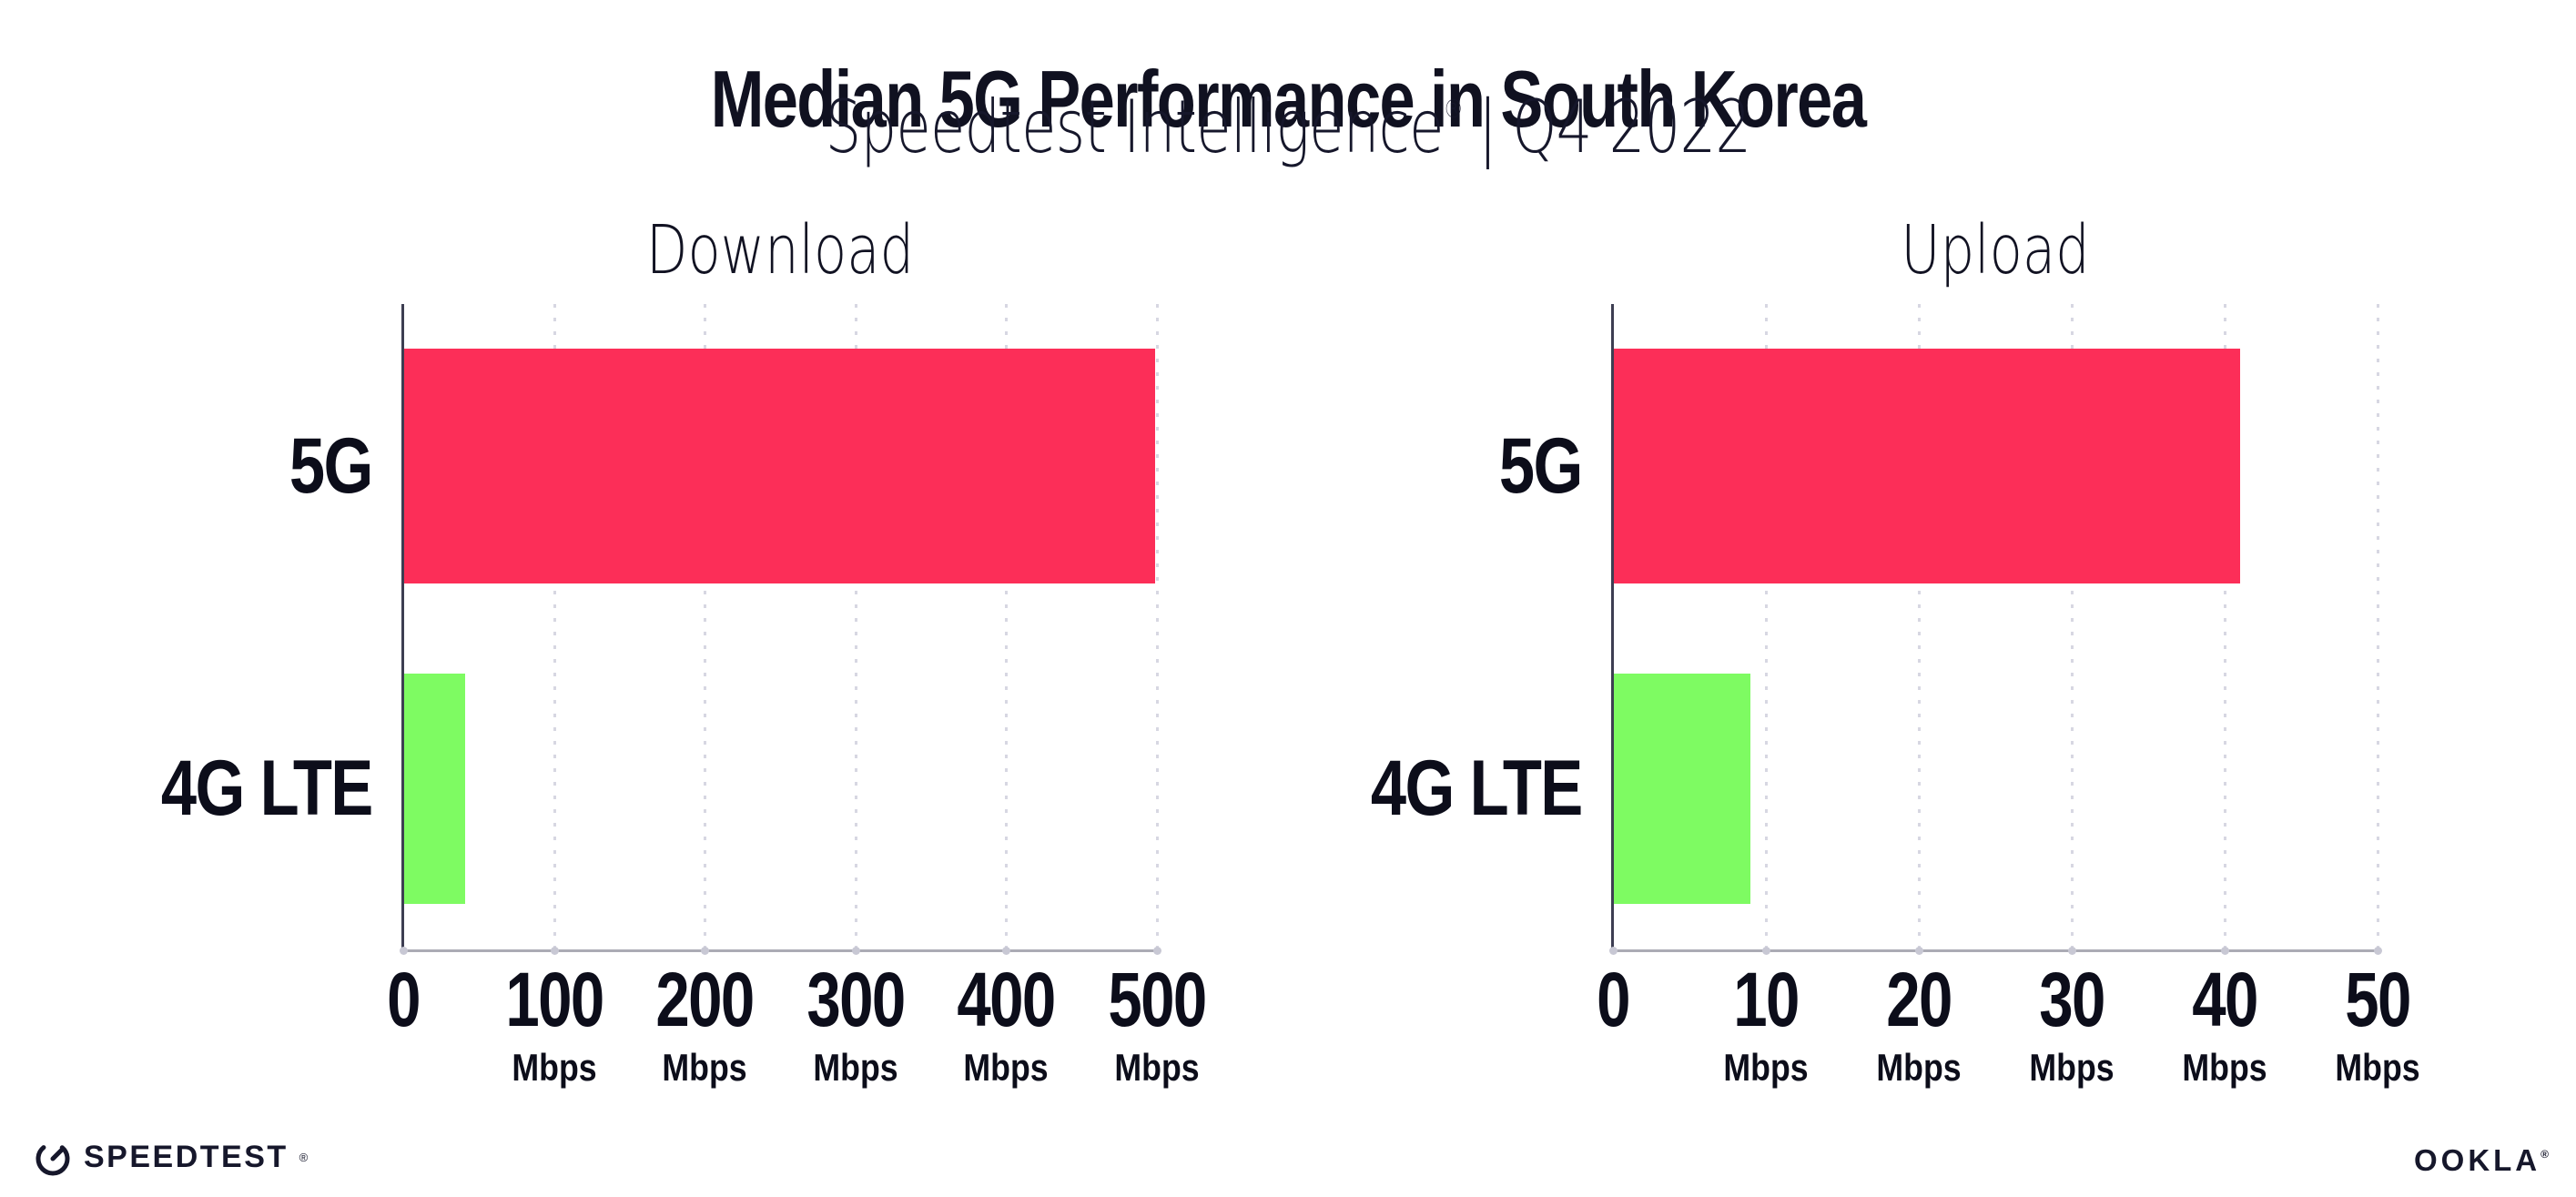 This screenshot has width=2576, height=1197. What do you see at coordinates (52, 1159) in the screenshot?
I see `speedtest-gauge-icon` at bounding box center [52, 1159].